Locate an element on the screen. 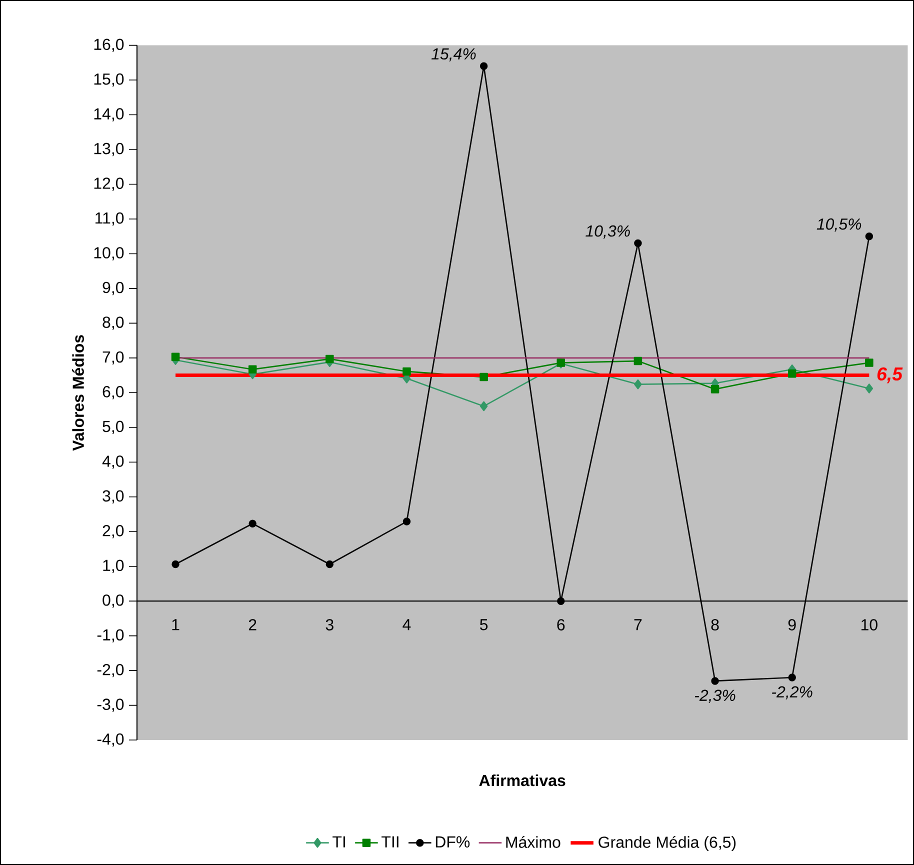 The height and width of the screenshot is (865, 914). y-tick-label: 2,0 is located at coordinates (113, 531).